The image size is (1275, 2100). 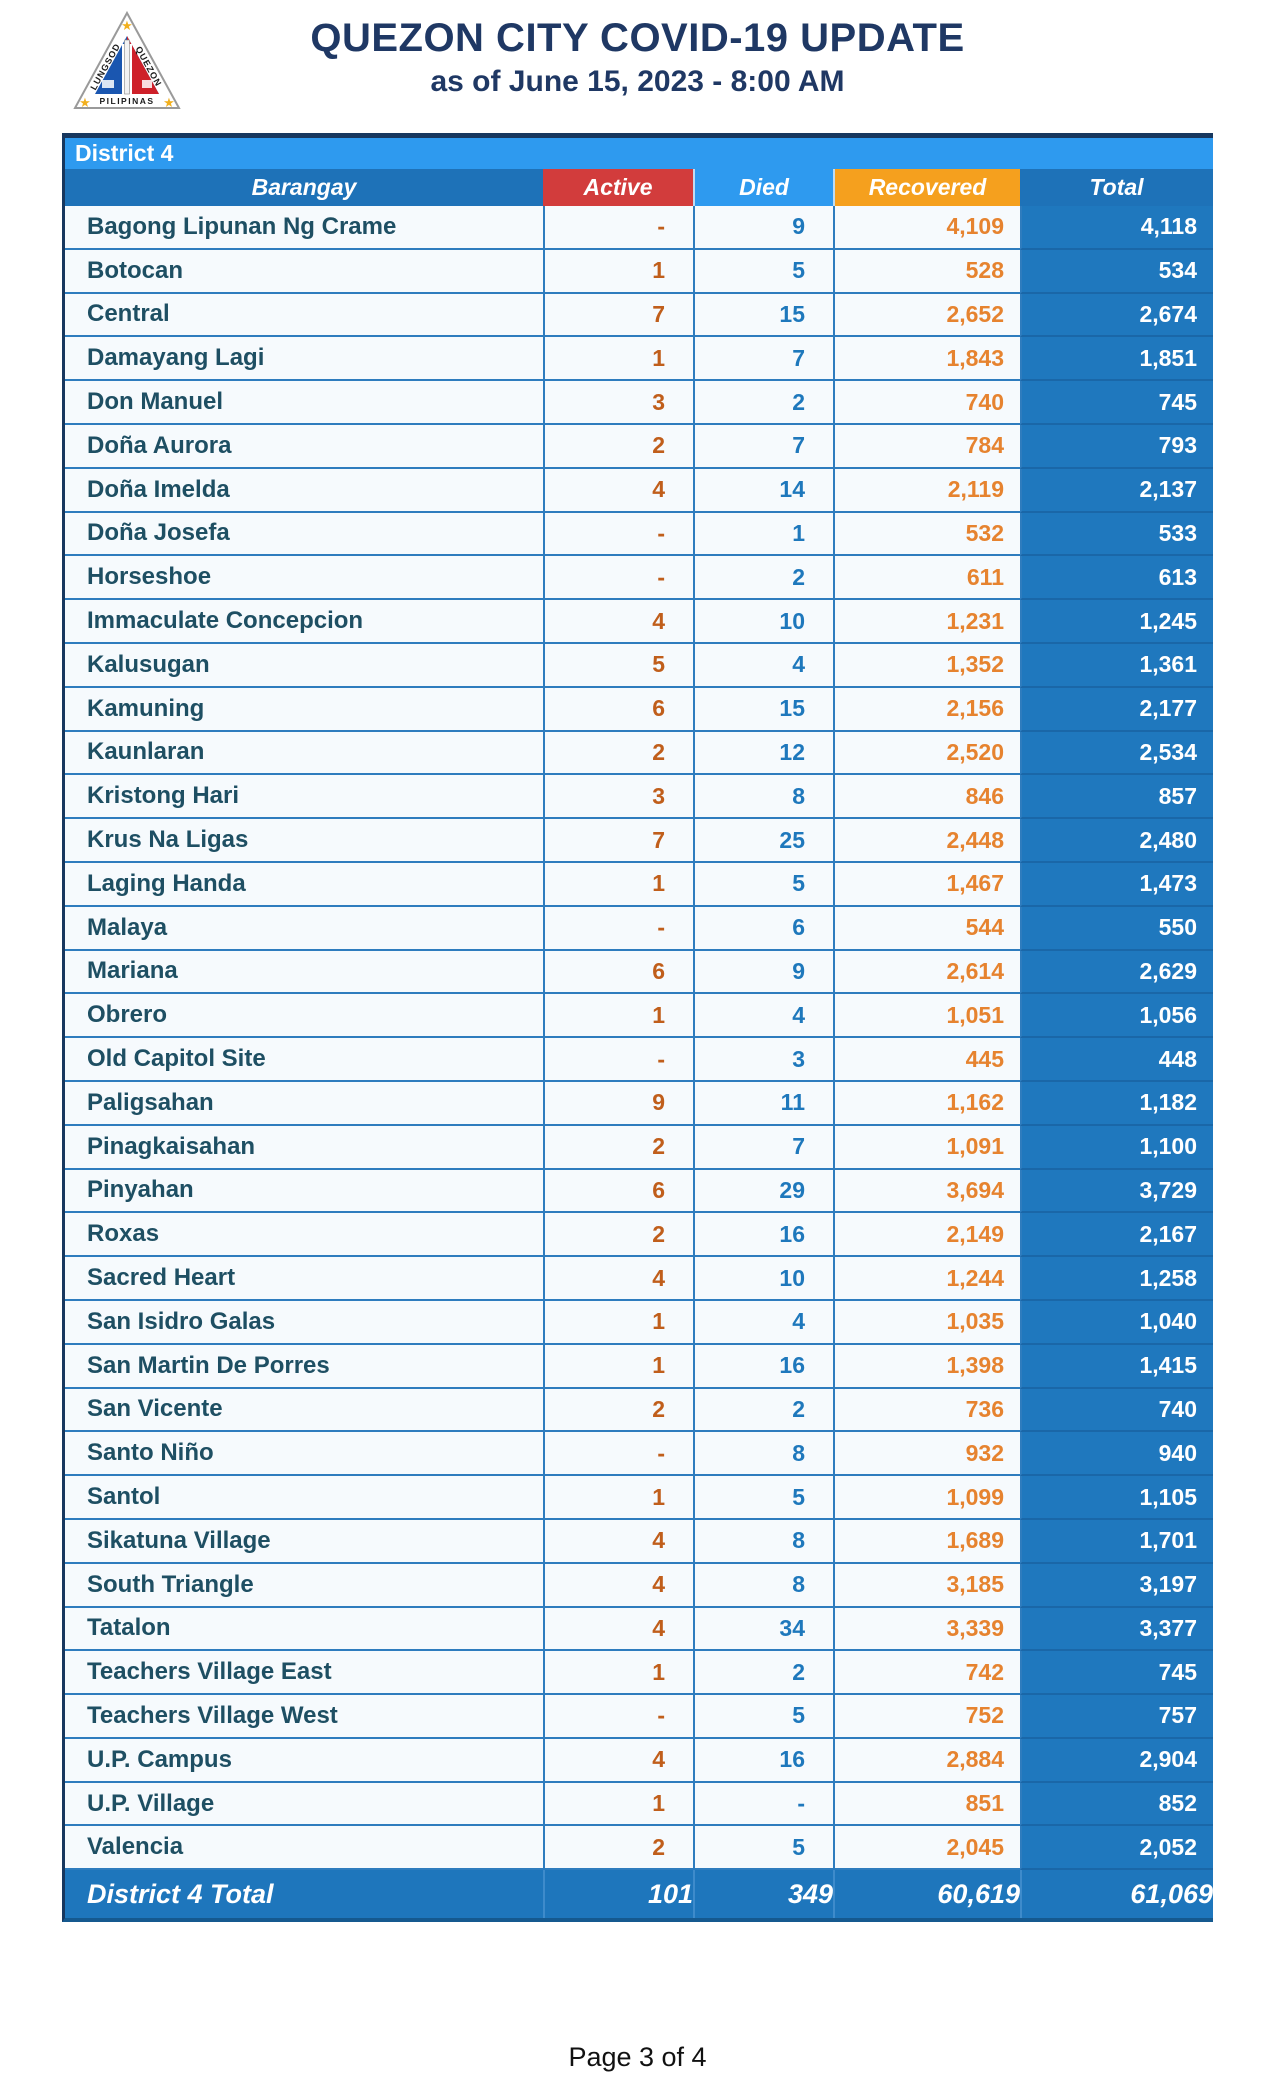 What do you see at coordinates (639, 1410) in the screenshot?
I see `table-row: San Vicente 2 2 736 740` at bounding box center [639, 1410].